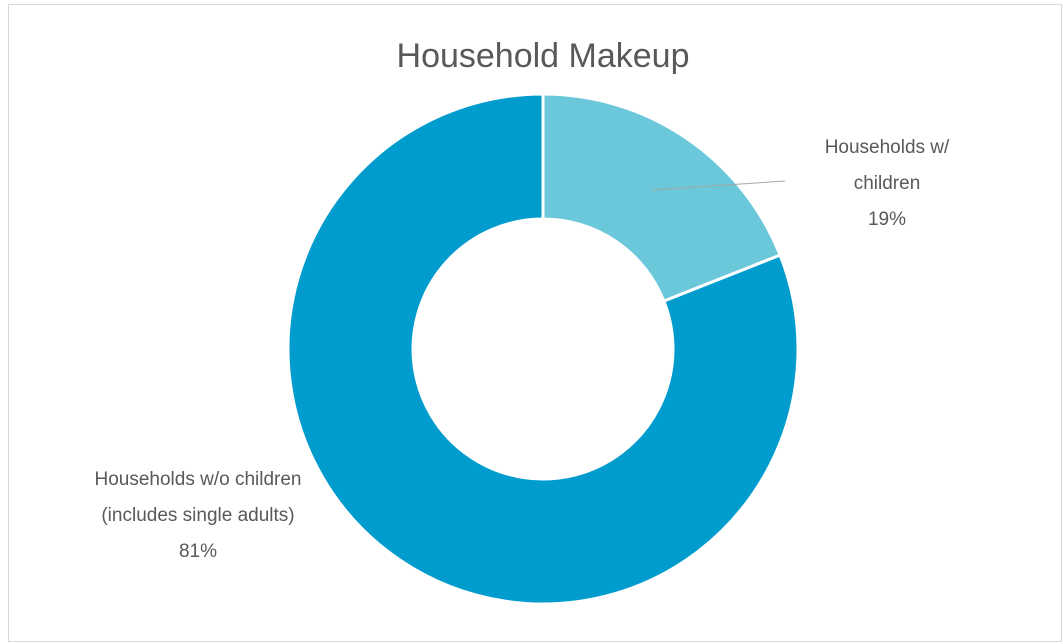 This screenshot has width=1063, height=644. Describe the element at coordinates (198, 551) in the screenshot. I see `label-no-children-value: 81%` at that location.